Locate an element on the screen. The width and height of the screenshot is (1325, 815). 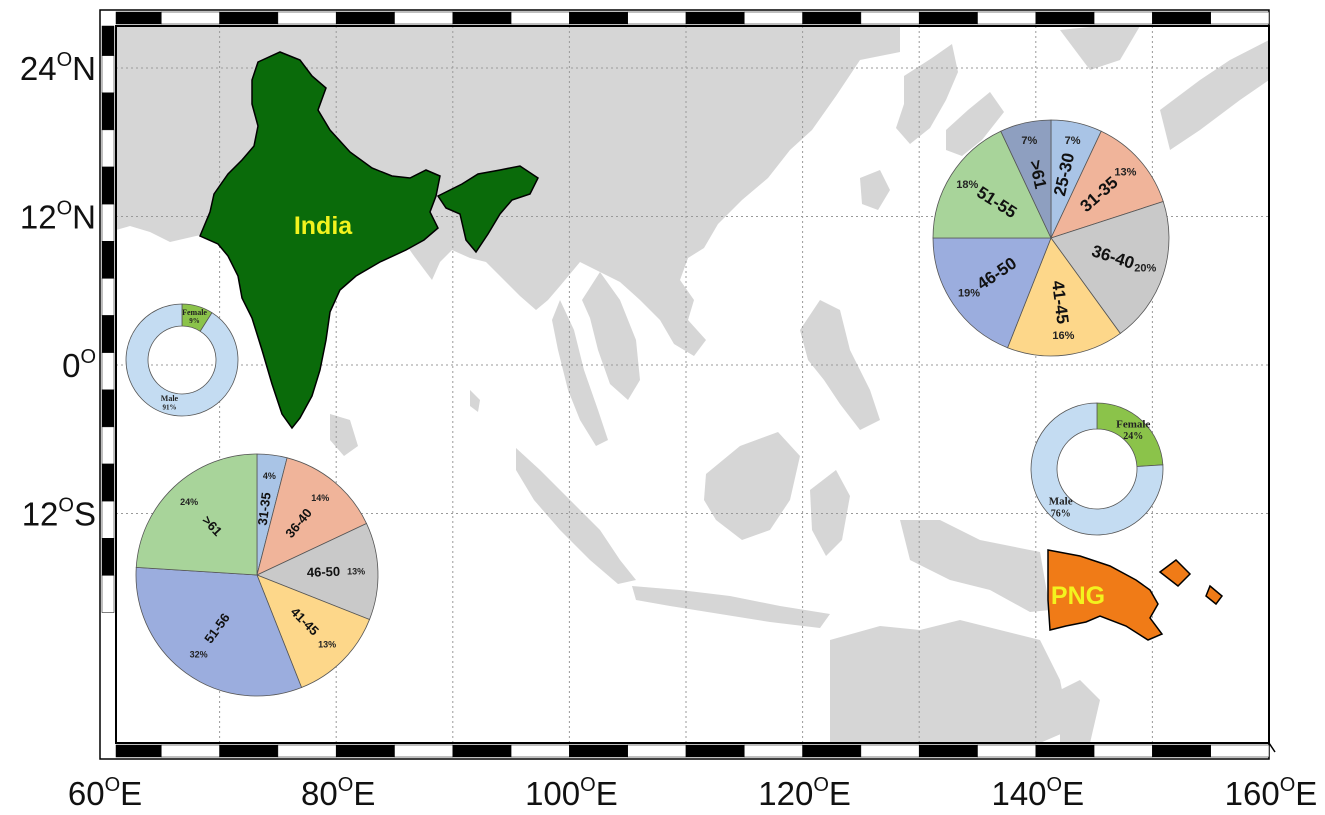
longitude-tick-label: 60OE is located at coordinates (105, 793).